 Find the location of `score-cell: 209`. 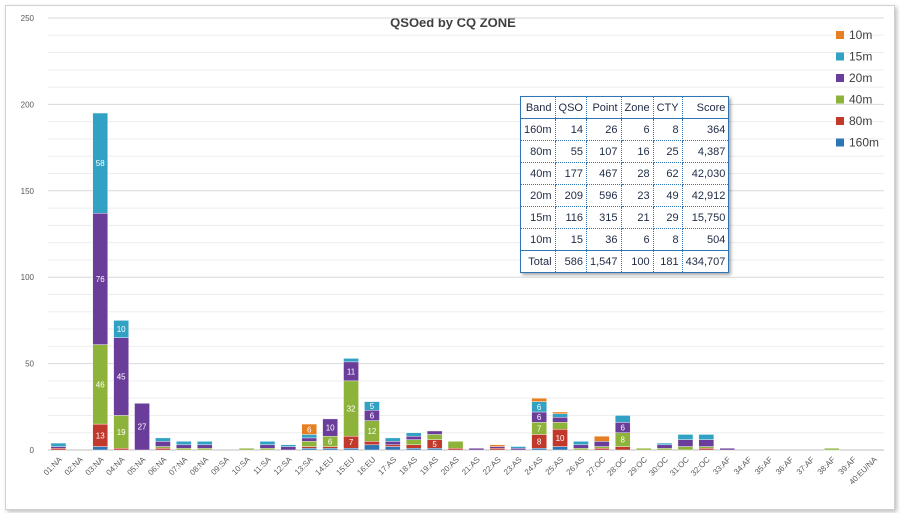

score-cell: 209 is located at coordinates (570, 195).